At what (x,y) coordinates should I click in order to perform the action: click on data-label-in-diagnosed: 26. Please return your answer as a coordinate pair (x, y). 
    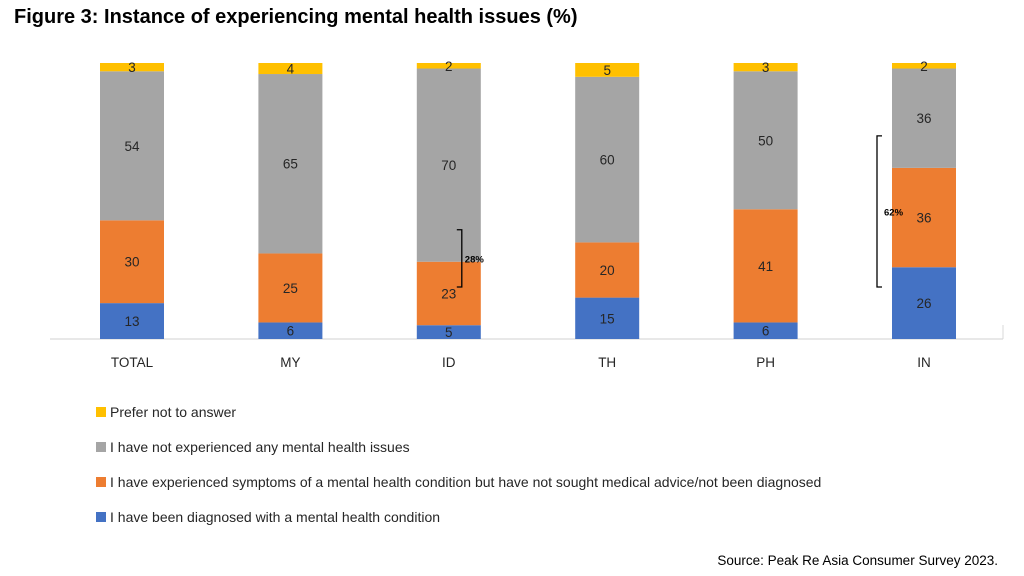
    Looking at the image, I should click on (923, 303).